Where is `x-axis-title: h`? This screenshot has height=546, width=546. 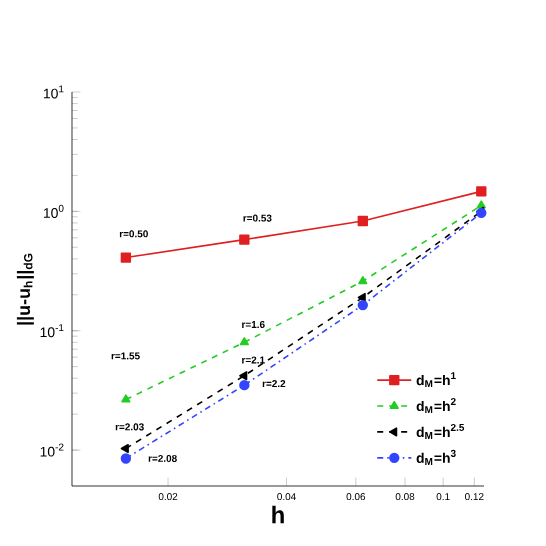 x-axis-title: h is located at coordinates (278, 514).